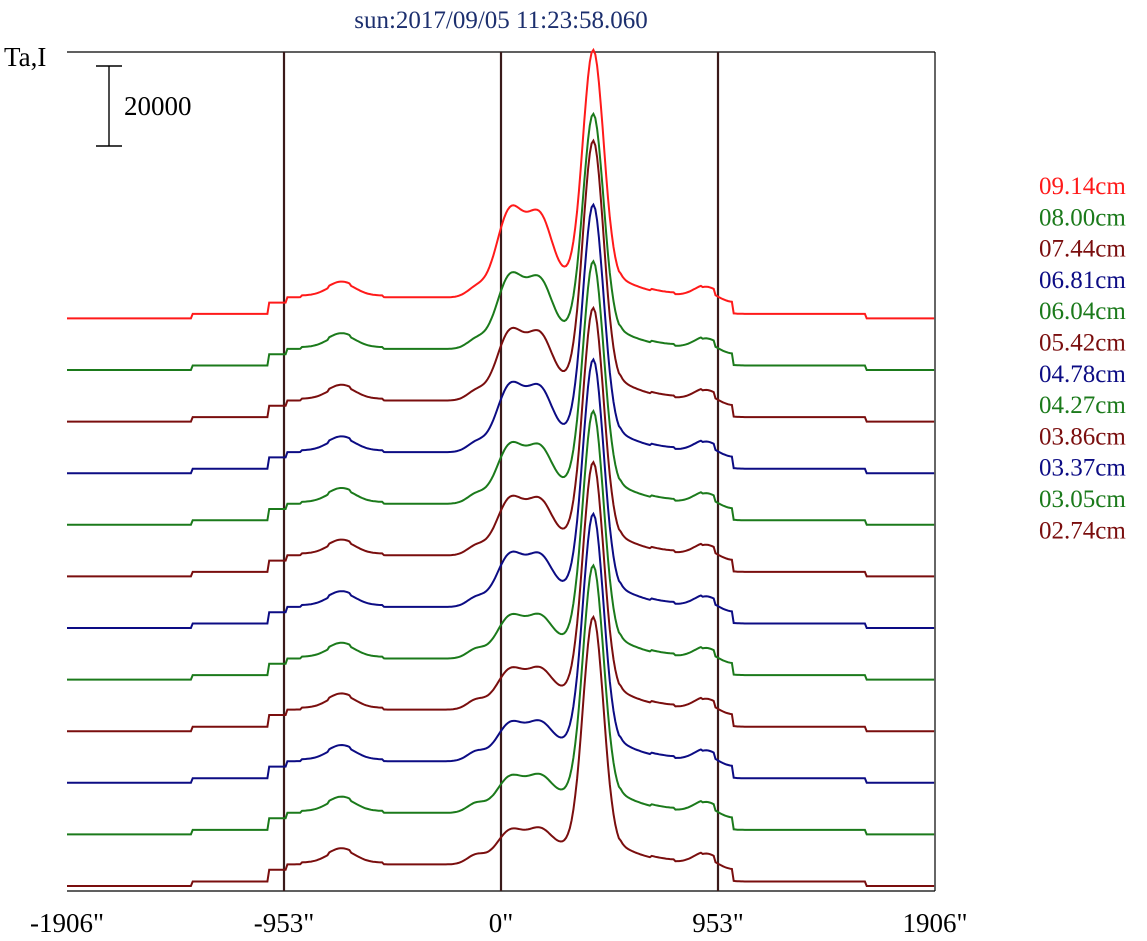 Image resolution: width=1147 pixels, height=941 pixels. I want to click on legend-entry: 04.78cm, so click(1082, 374).